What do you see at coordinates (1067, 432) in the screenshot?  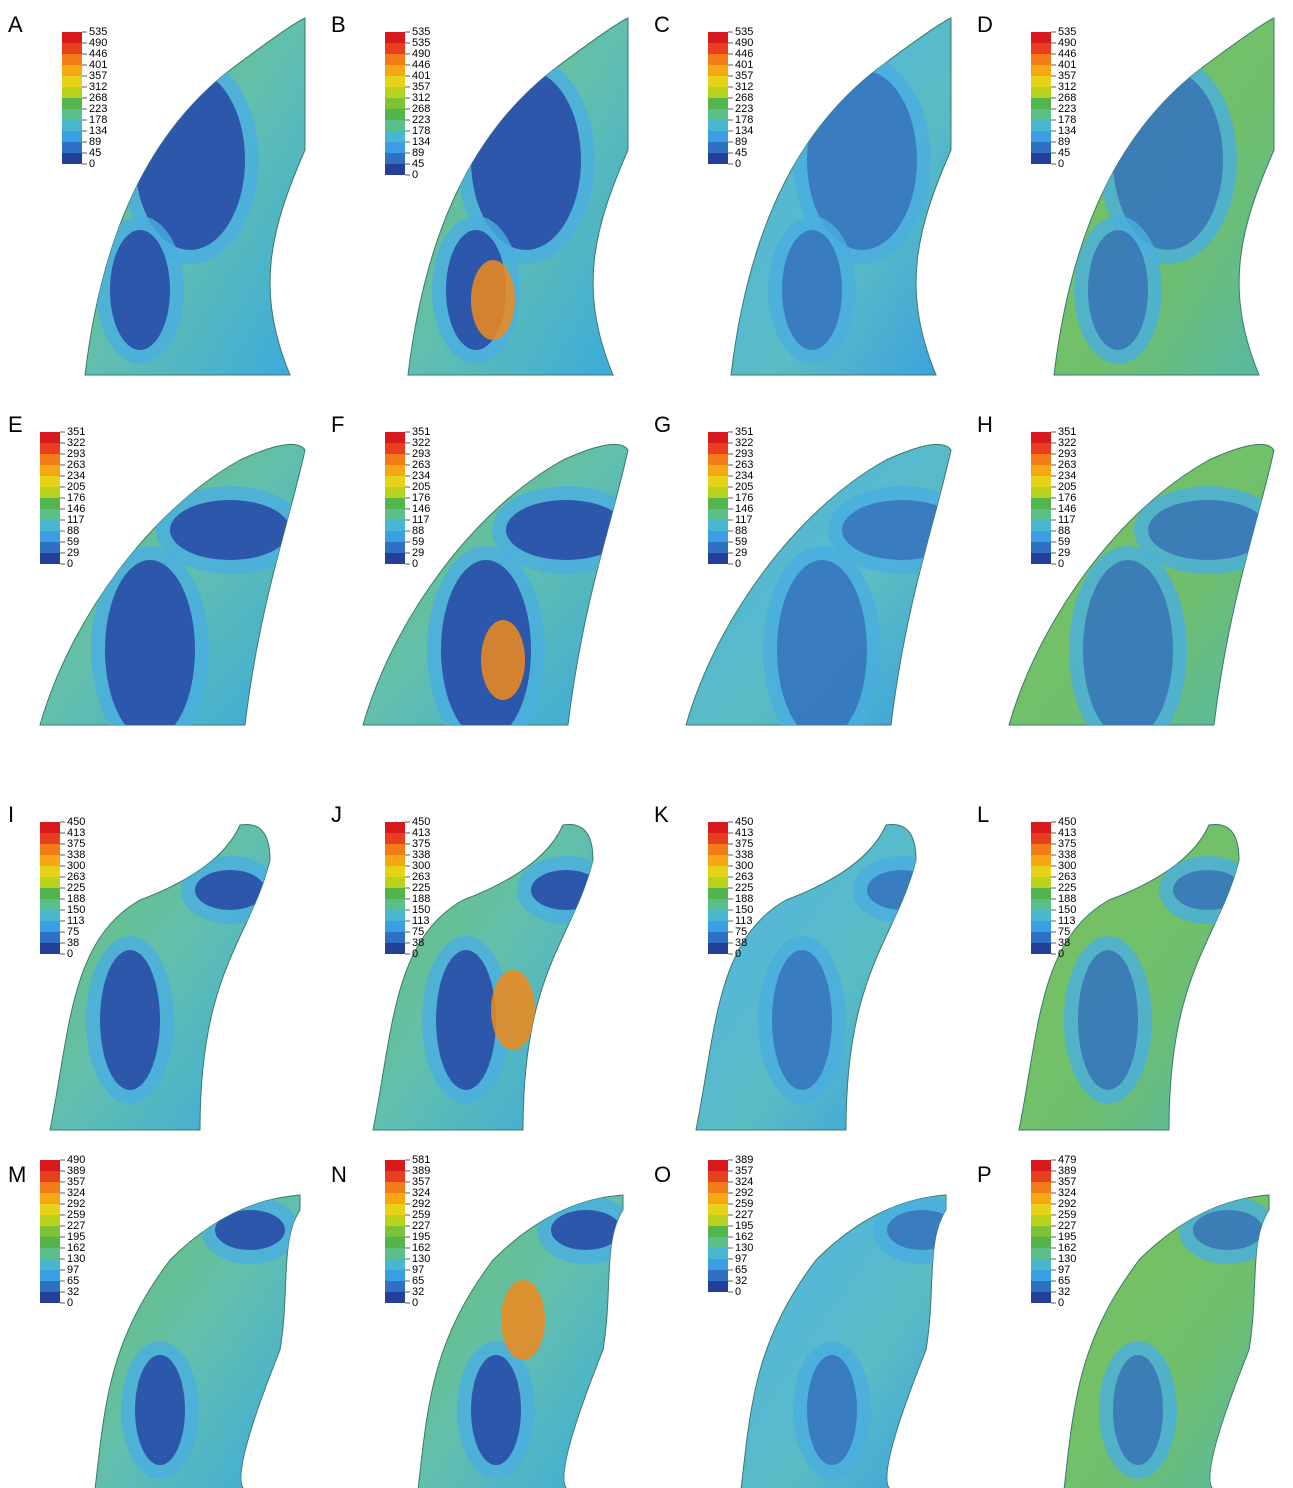 I see `legend-label: 351` at bounding box center [1067, 432].